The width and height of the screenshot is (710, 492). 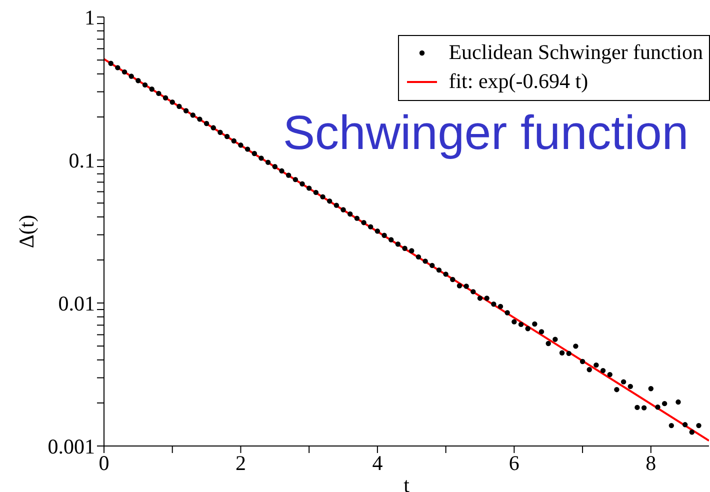 What do you see at coordinates (71, 446) in the screenshot?
I see `y-tick-label: 0.001` at bounding box center [71, 446].